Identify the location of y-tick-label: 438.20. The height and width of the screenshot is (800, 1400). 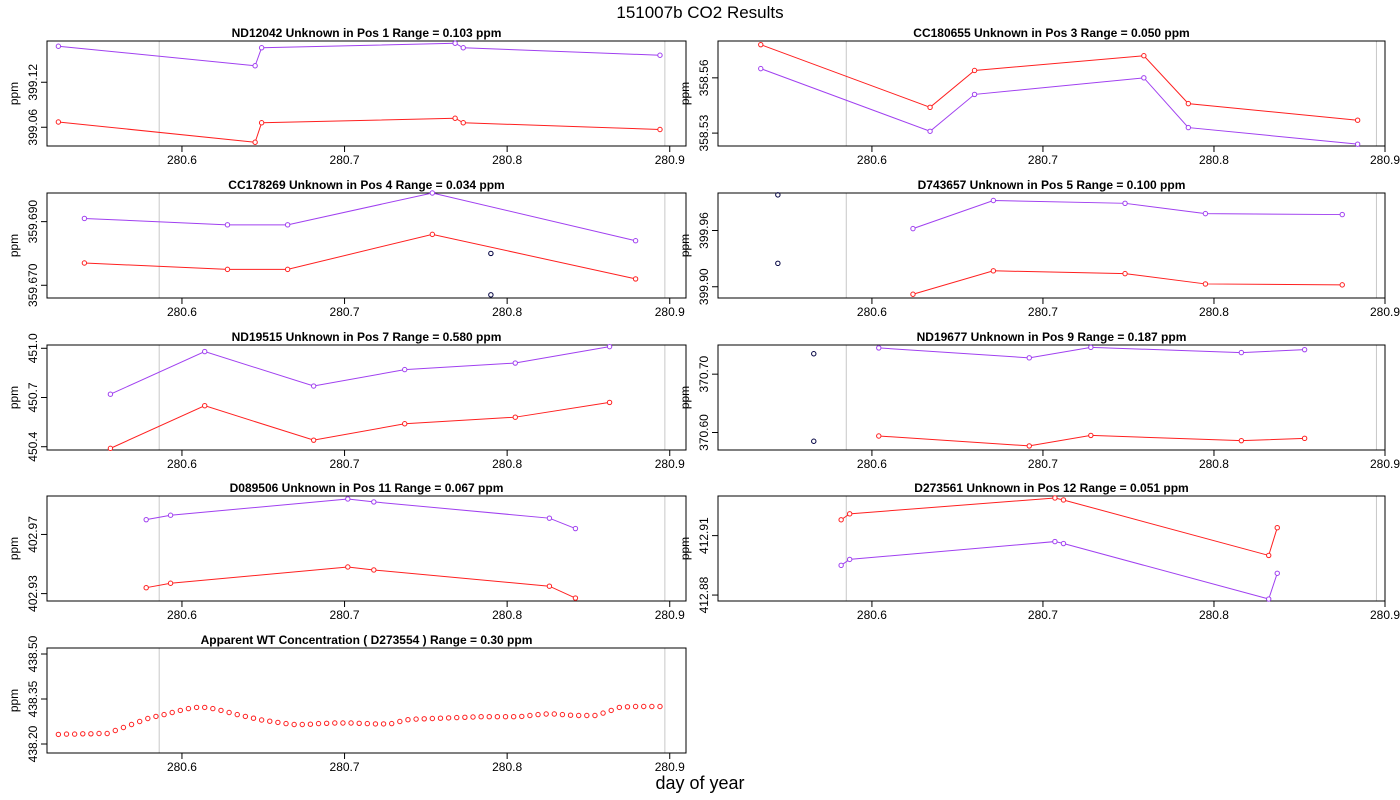
(33, 743).